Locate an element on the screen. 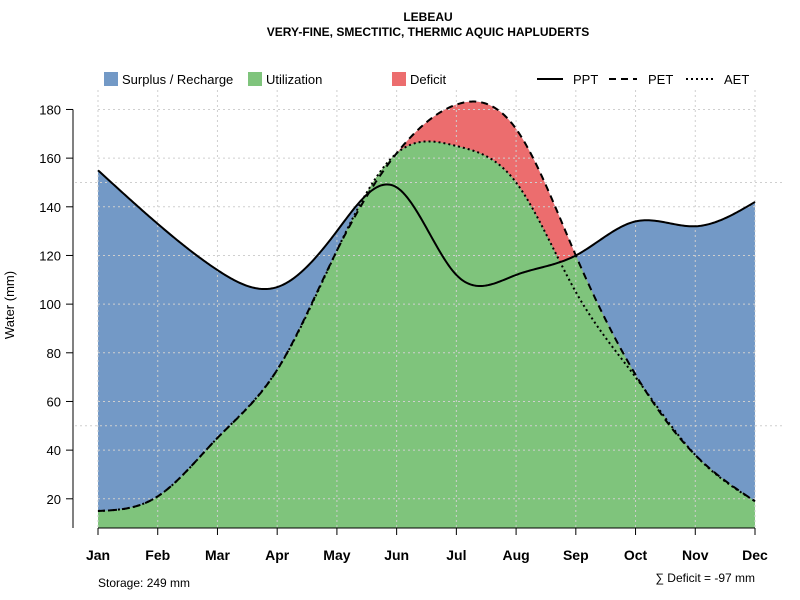 This screenshot has height=600, width=800. legend-item-ppt: PPT is located at coordinates (567, 79).